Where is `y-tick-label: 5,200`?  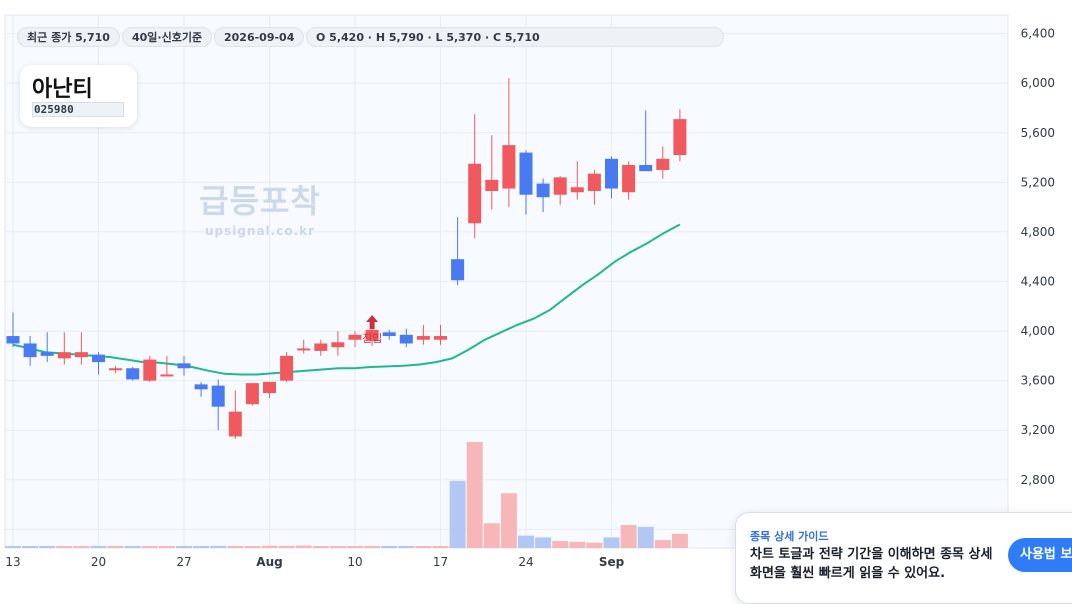
y-tick-label: 5,200 is located at coordinates (1038, 182).